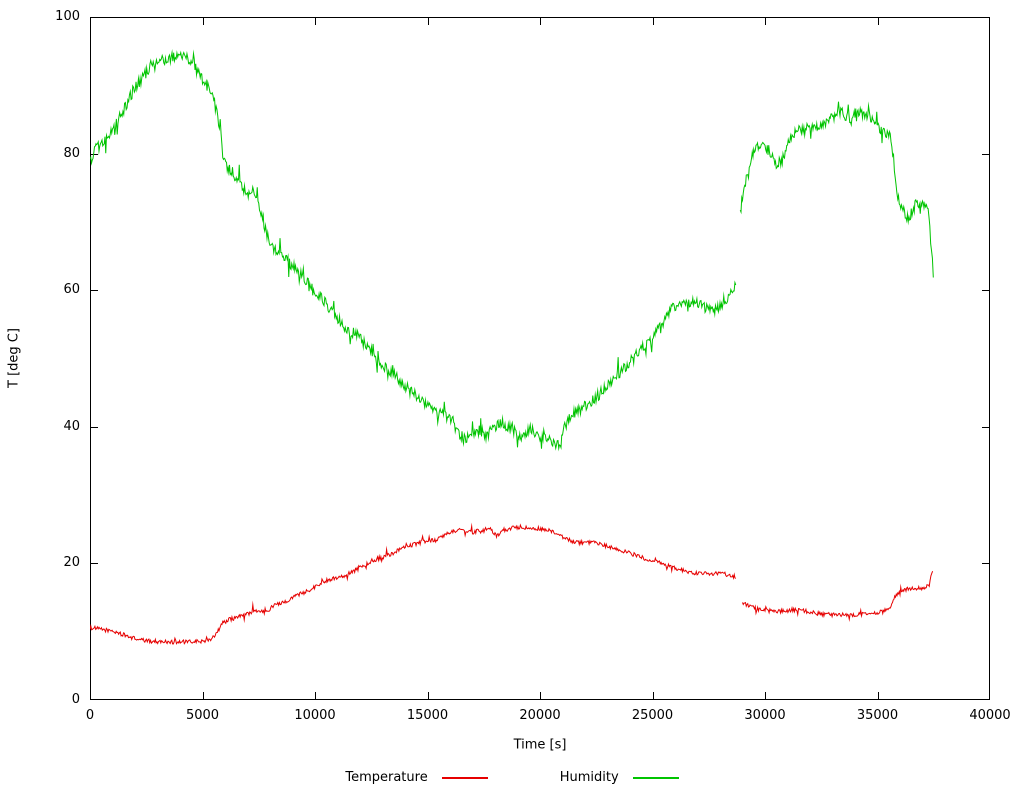 This screenshot has height=800, width=1024. Describe the element at coordinates (427, 715) in the screenshot. I see `x-tick-label: 15000` at that location.